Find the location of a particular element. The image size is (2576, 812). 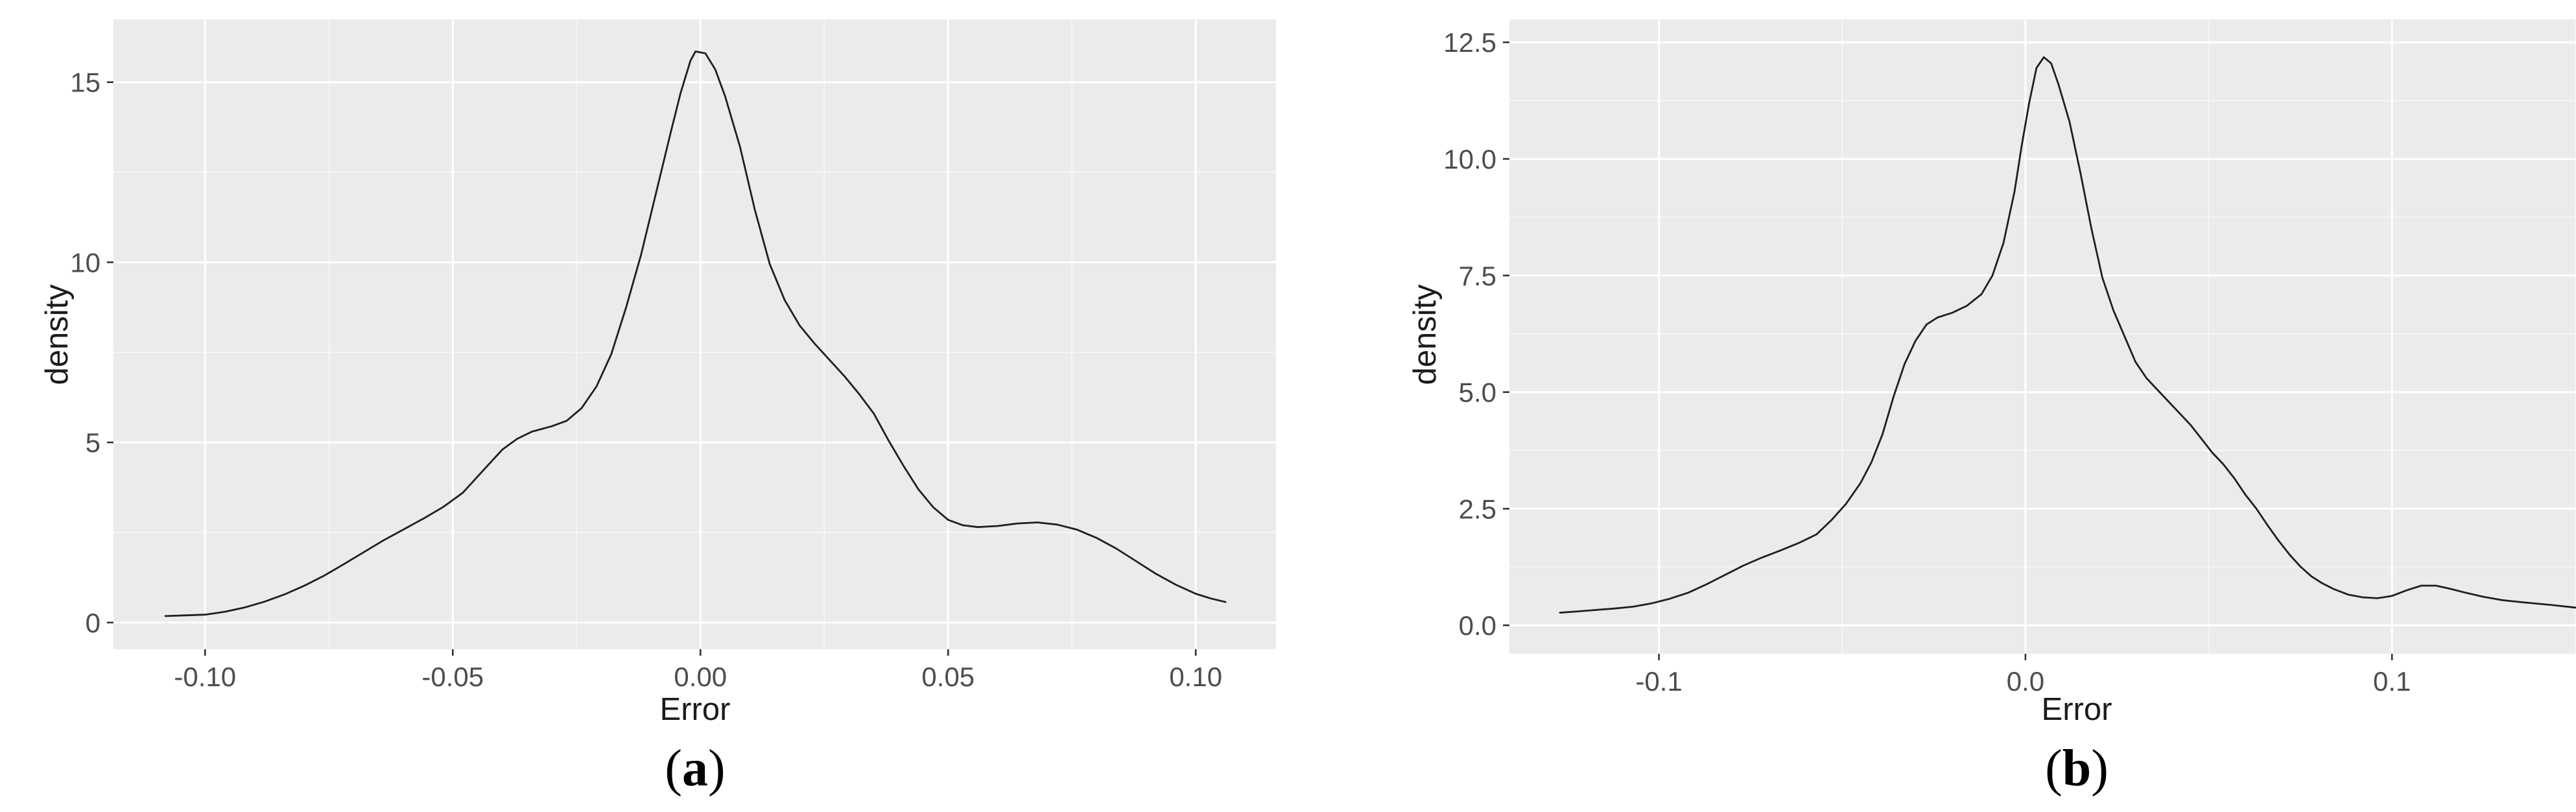

caption-b-letter: b is located at coordinates (2077, 768).